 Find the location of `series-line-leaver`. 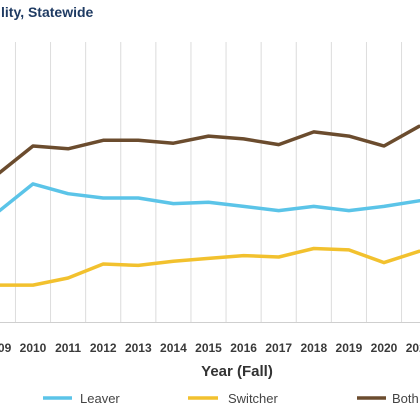

series-line-leaver is located at coordinates (210, 197).